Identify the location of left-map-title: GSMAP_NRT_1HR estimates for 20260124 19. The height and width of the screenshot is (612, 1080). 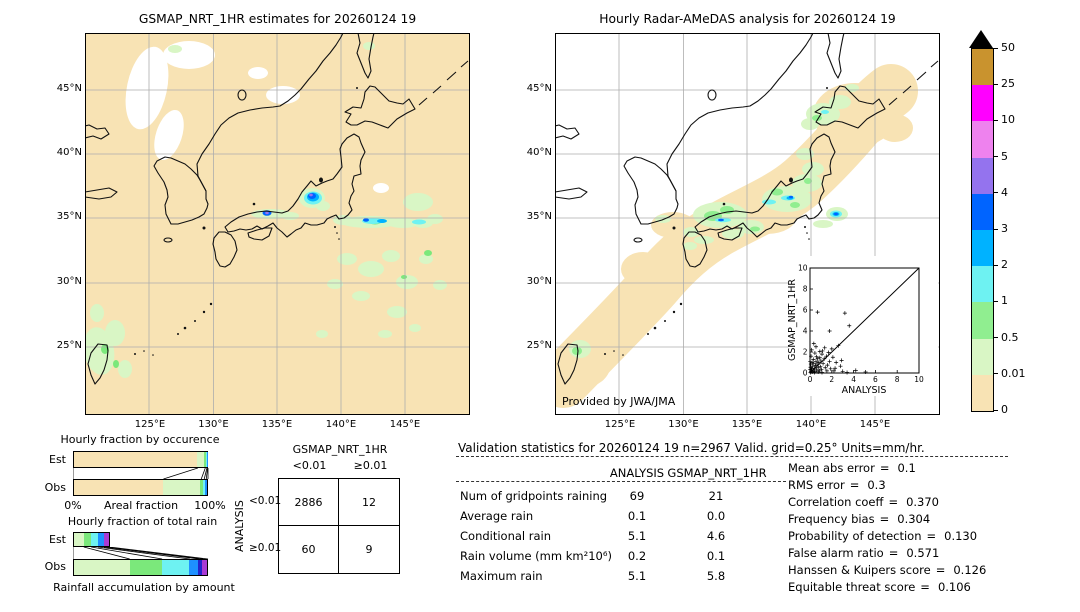
(277, 19).